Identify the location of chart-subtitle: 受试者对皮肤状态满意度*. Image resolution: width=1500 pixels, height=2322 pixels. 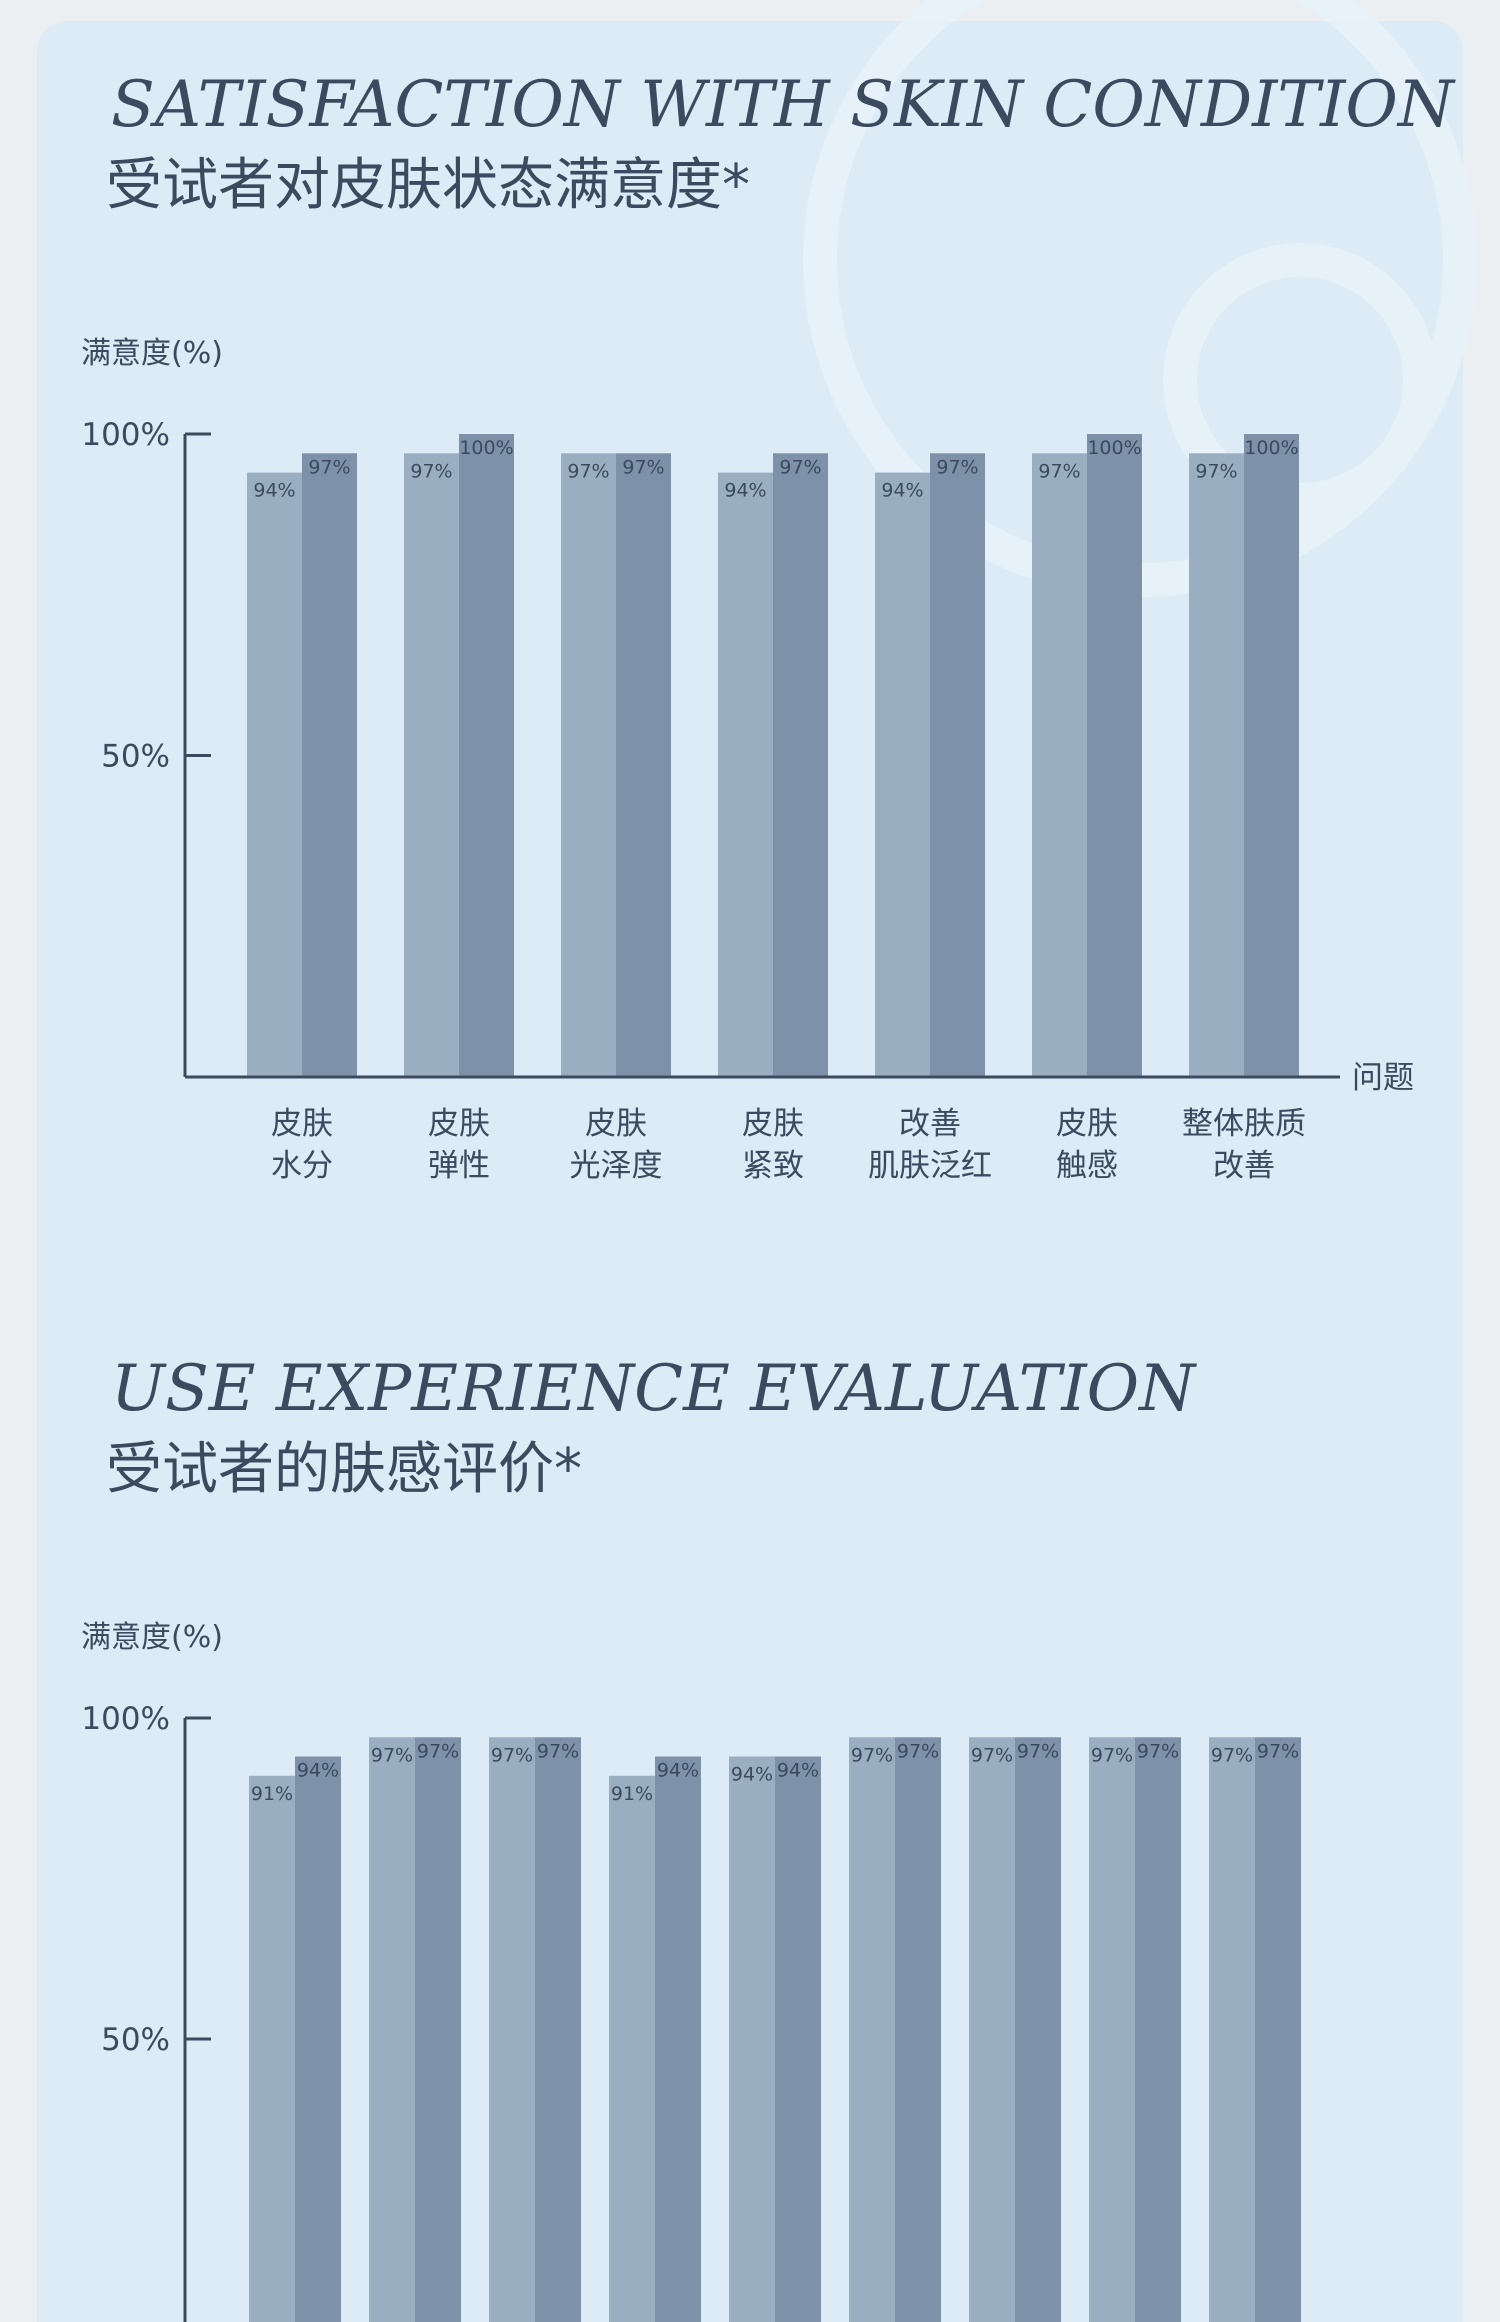
(428, 185).